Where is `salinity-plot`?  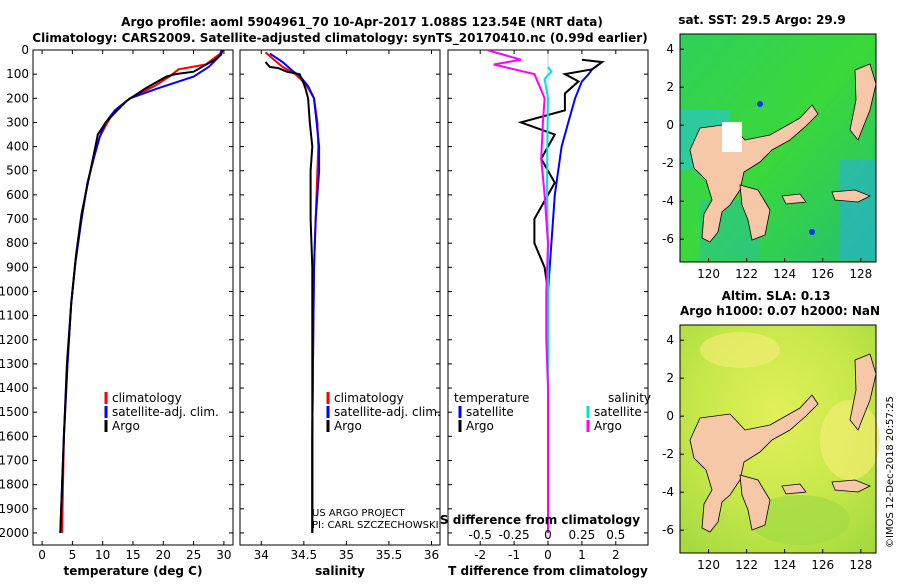 salinity-plot is located at coordinates (292, 292).